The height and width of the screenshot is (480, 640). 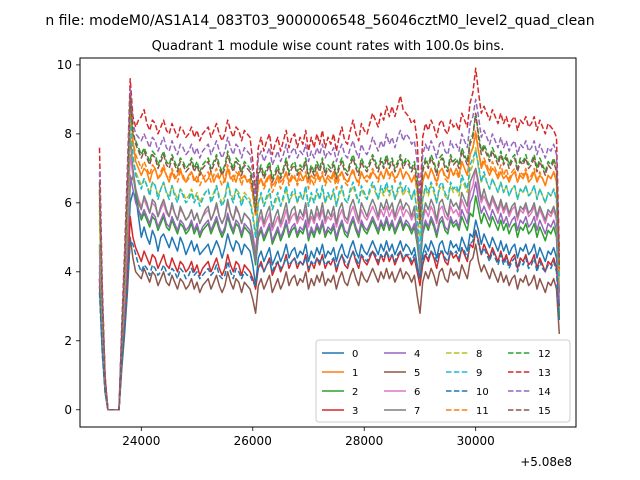 I want to click on x-tick-label: 24000, so click(x=141, y=441).